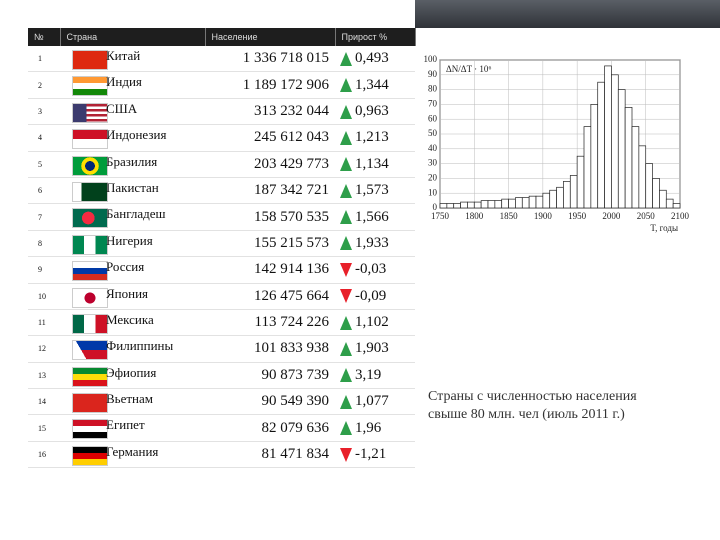 Image resolution: width=720 pixels, height=540 pixels. I want to click on x-tick-label: 2000, so click(611, 216).